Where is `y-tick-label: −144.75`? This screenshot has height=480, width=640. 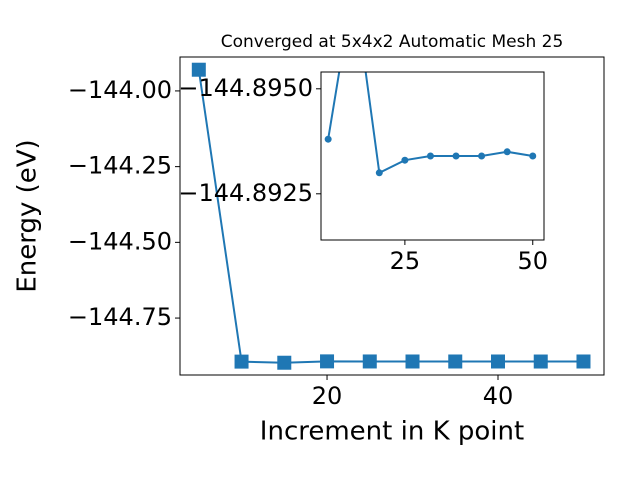
y-tick-label: −144.75 is located at coordinates (120, 317).